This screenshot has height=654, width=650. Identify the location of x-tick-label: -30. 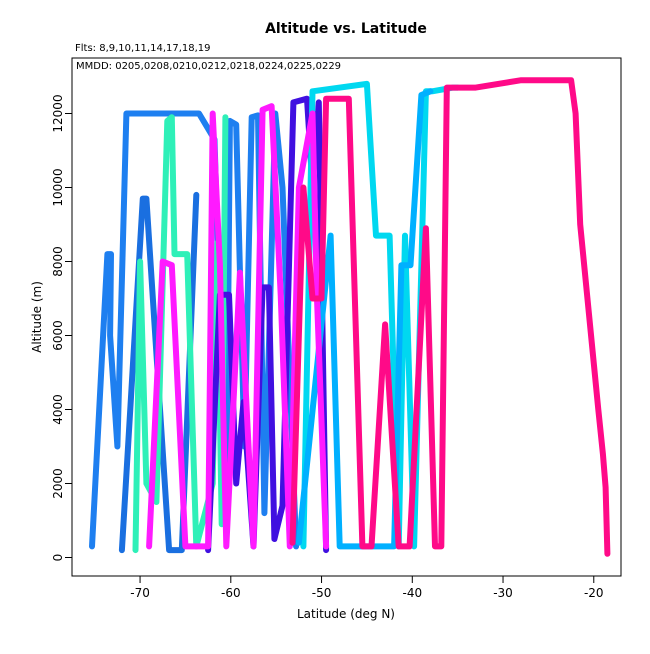
(503, 593).